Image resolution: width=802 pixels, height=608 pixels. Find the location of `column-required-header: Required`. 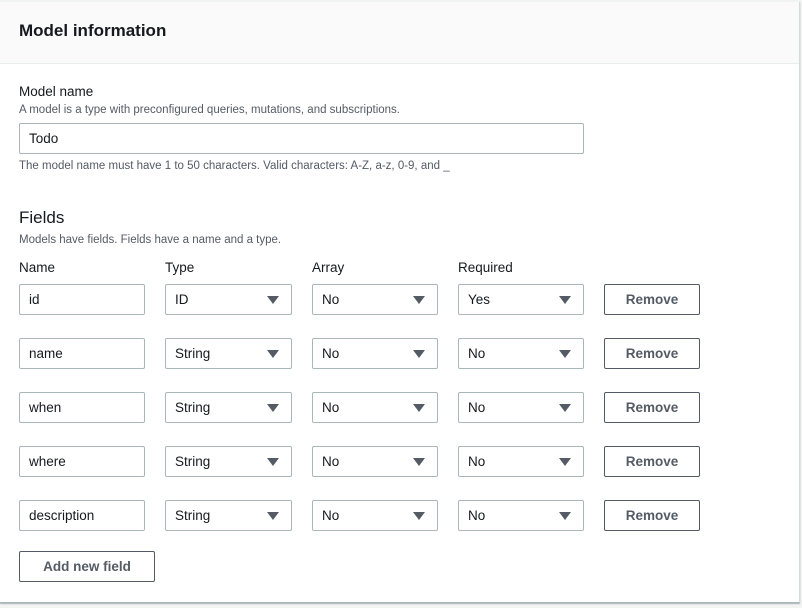

column-required-header: Required is located at coordinates (485, 267).